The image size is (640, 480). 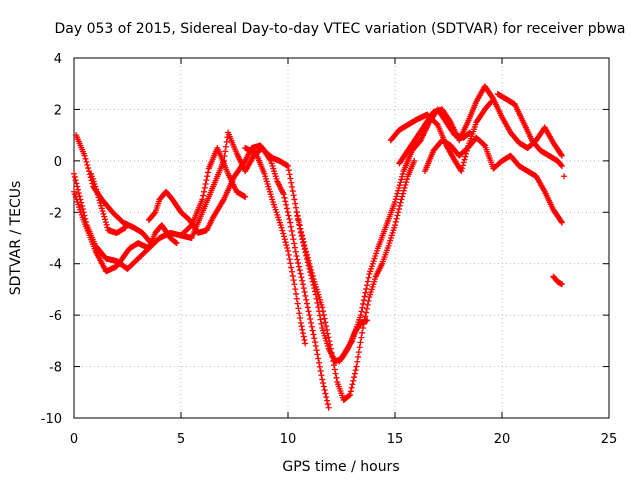 I want to click on x-tick-label: 25, so click(x=609, y=439).